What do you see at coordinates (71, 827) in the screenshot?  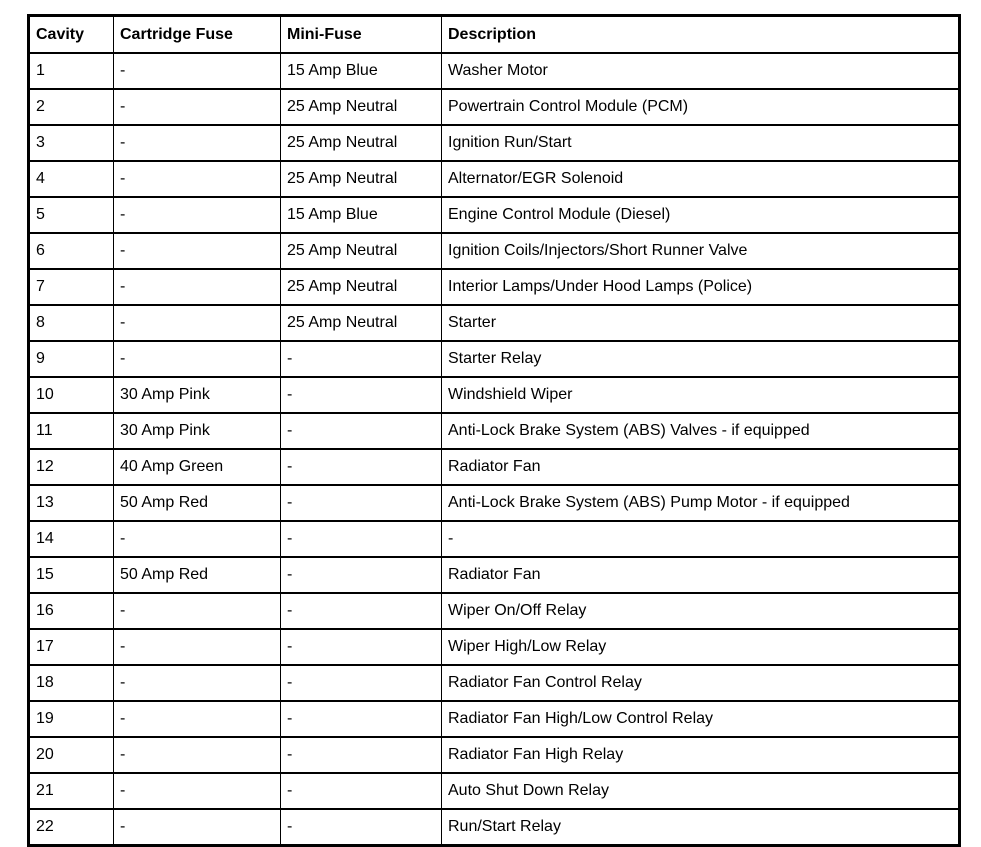 I see `cell-cavity: 22` at bounding box center [71, 827].